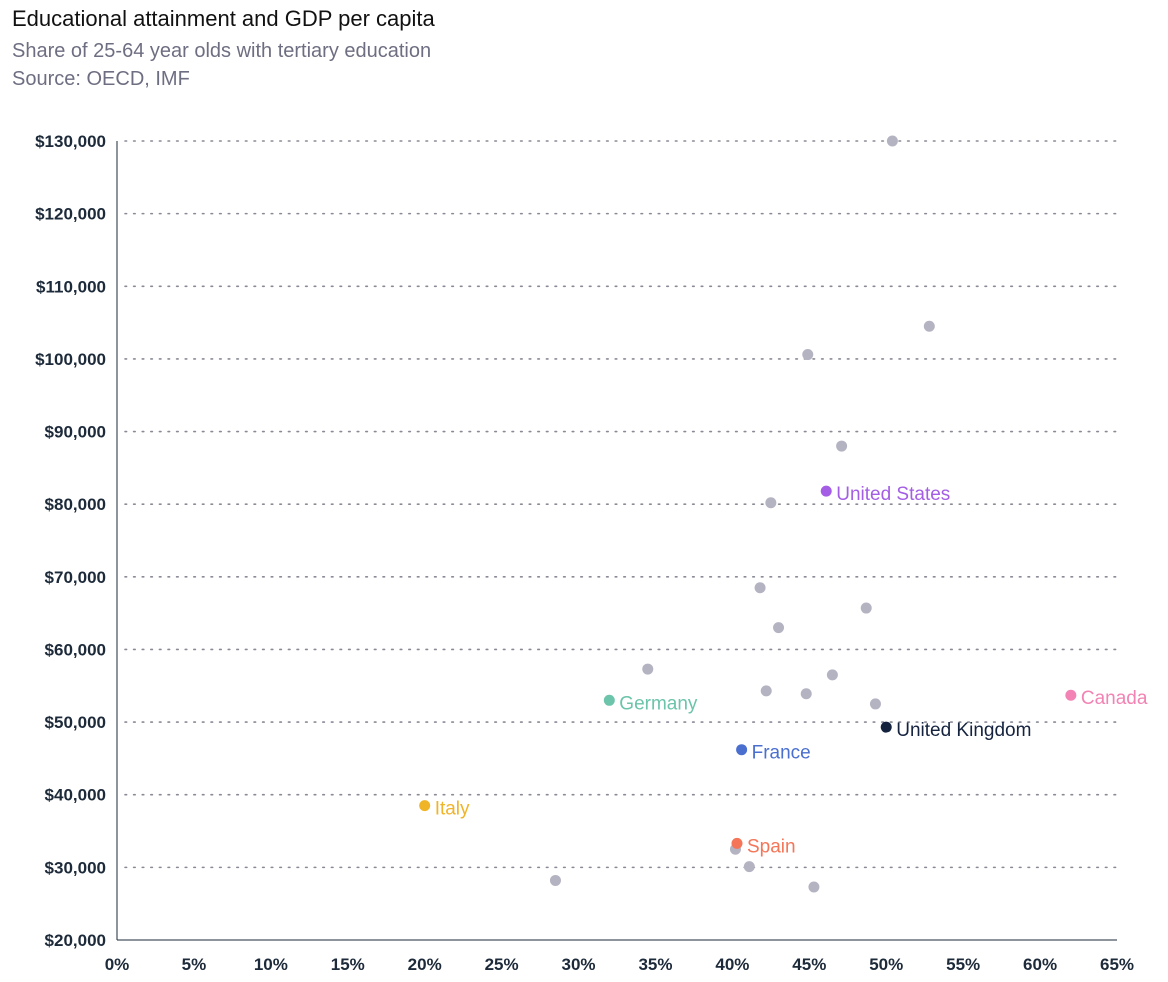  What do you see at coordinates (75, 722) in the screenshot?
I see `y-tick-label: $50,000` at bounding box center [75, 722].